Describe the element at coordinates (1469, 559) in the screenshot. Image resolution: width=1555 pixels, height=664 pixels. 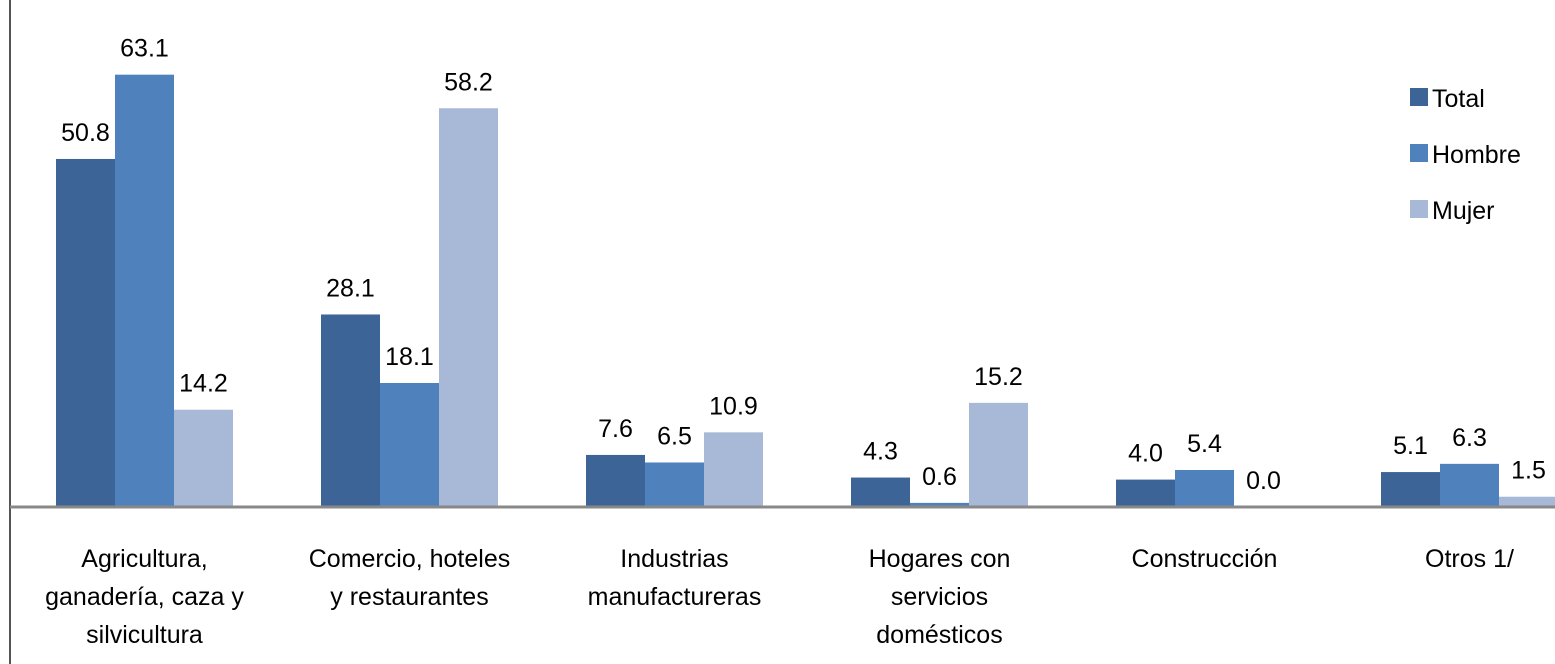
I see `x-tick-label: Otros 1/` at that location.